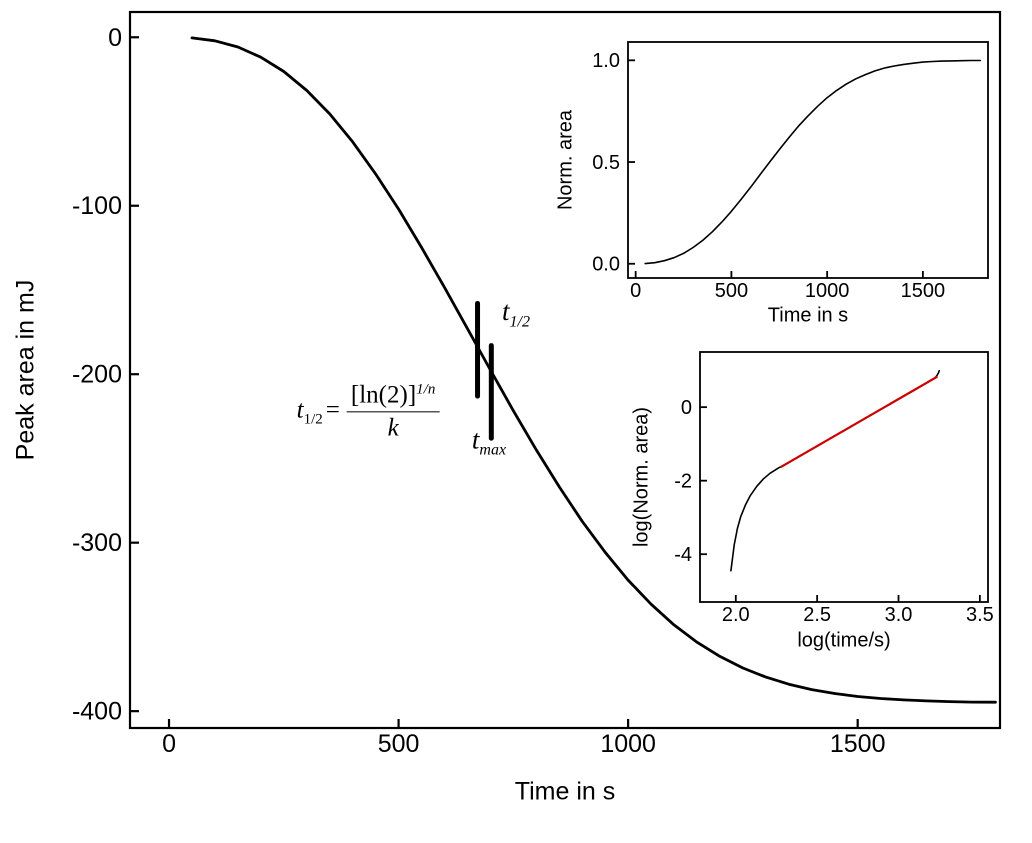 This screenshot has width=1032, height=843. Describe the element at coordinates (426, 389) in the screenshot. I see `formula-exponent: 1/n` at that location.